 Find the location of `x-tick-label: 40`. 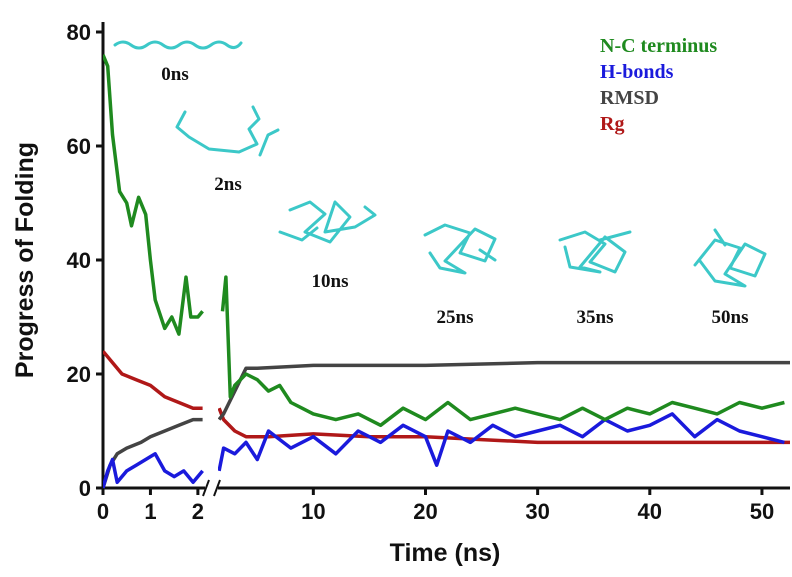

x-tick-label: 40 is located at coordinates (650, 511).